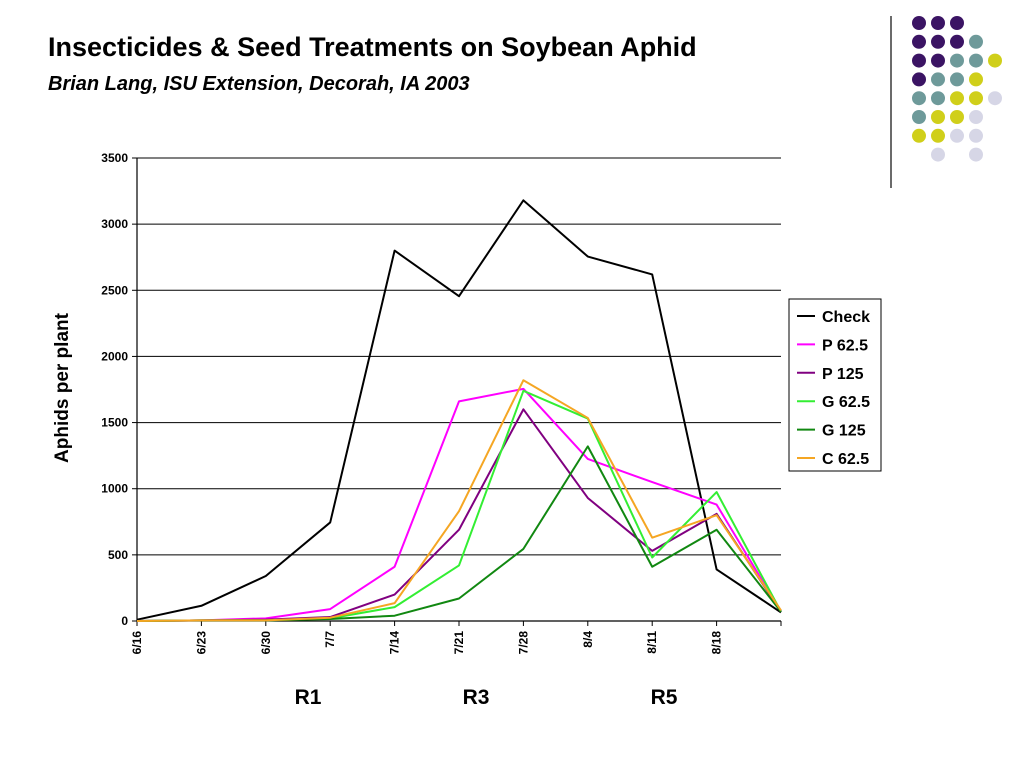 The width and height of the screenshot is (1024, 768). I want to click on x-tick-label: 7/7, so click(330, 639).